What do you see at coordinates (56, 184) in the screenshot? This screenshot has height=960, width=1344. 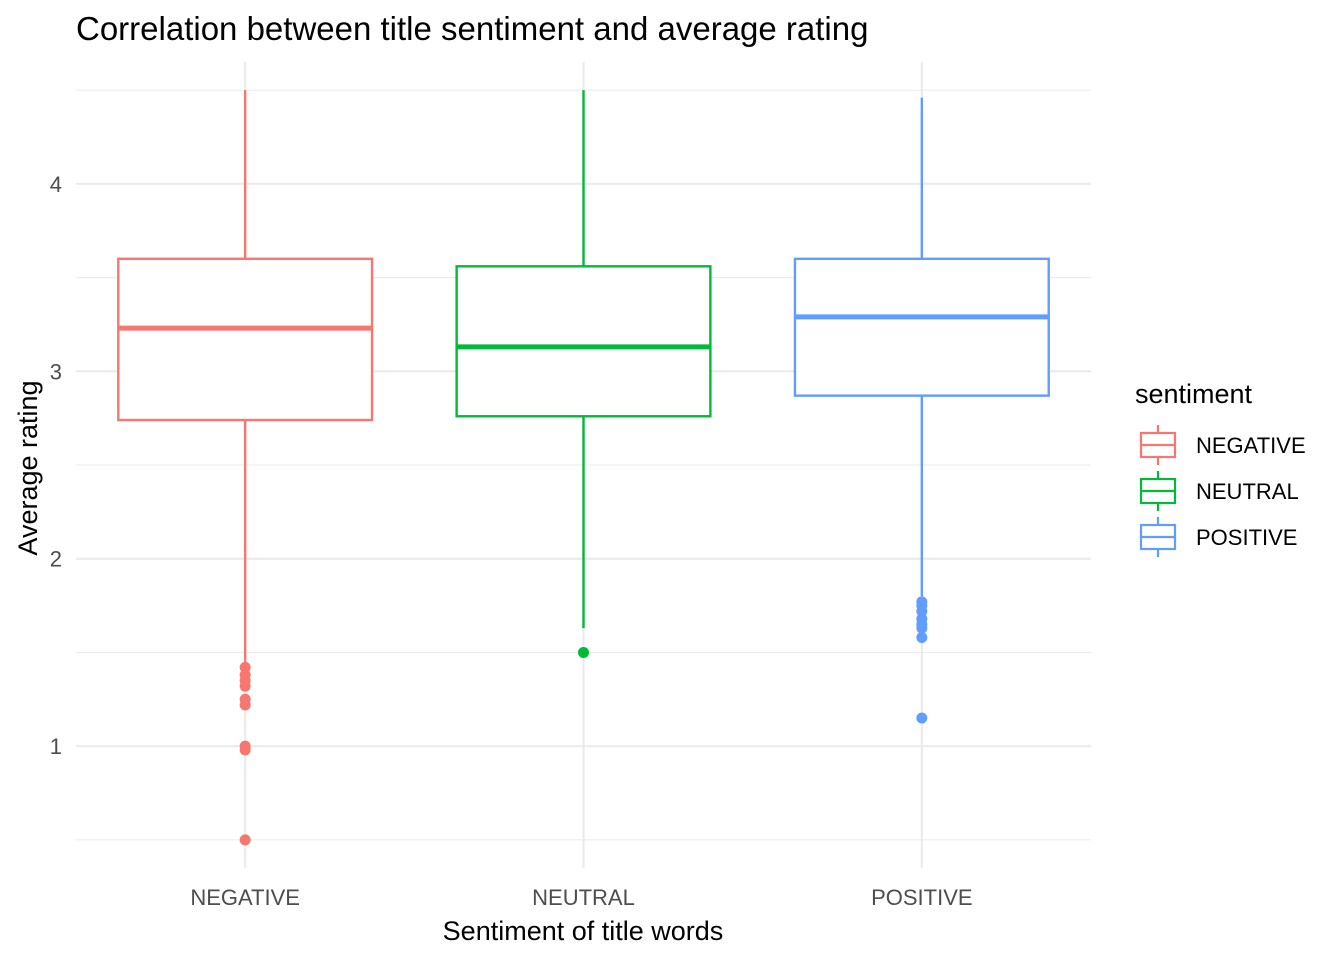 I see `y-tick-label: 4` at bounding box center [56, 184].